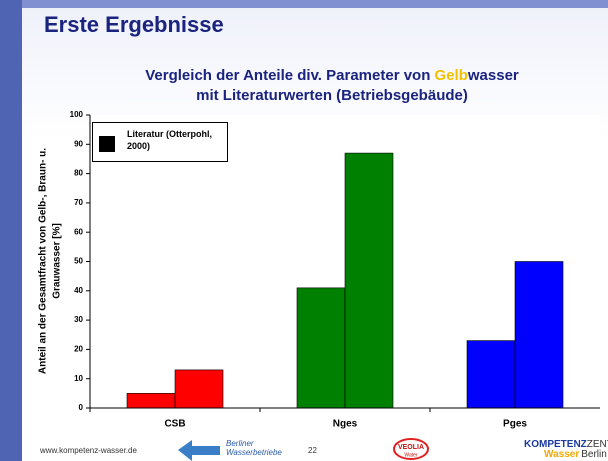 The width and height of the screenshot is (608, 461). Describe the element at coordinates (566, 444) in the screenshot. I see `kompetenz-text: KOMPETENZZENTRUM` at that location.